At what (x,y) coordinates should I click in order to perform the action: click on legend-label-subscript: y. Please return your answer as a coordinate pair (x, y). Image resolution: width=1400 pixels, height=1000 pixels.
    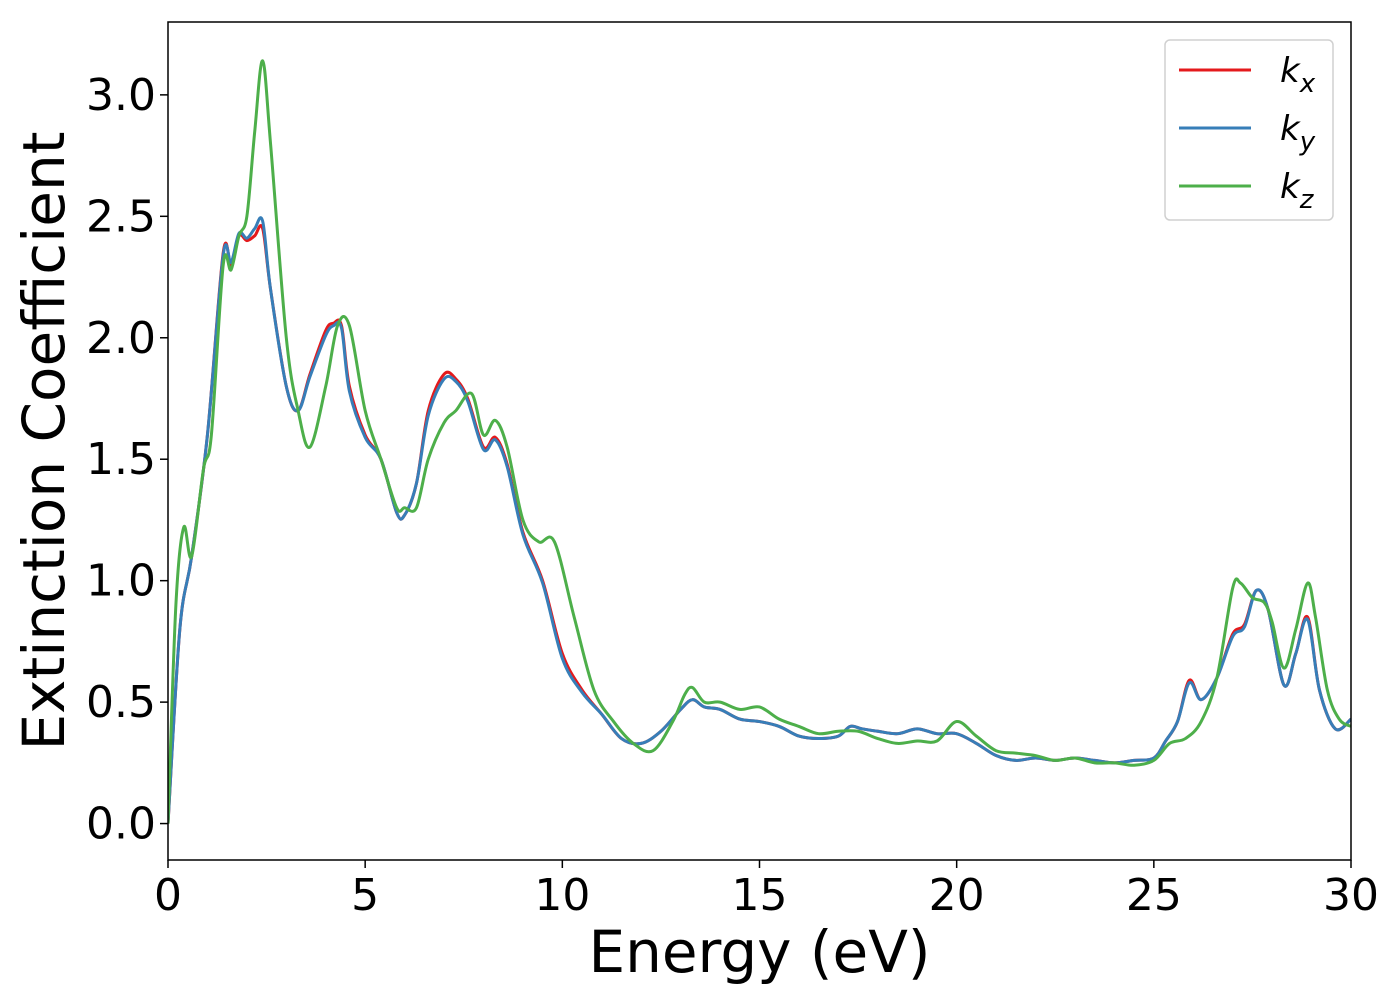
    Looking at the image, I should click on (1307, 142).